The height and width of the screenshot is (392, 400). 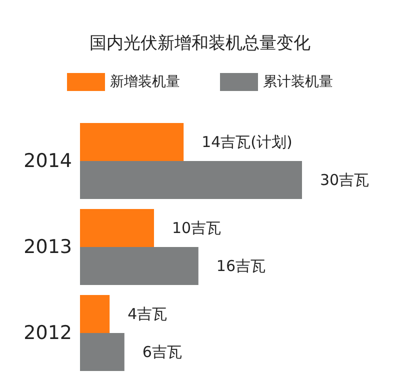 I want to click on data-label: 30吉瓦, so click(x=345, y=180).